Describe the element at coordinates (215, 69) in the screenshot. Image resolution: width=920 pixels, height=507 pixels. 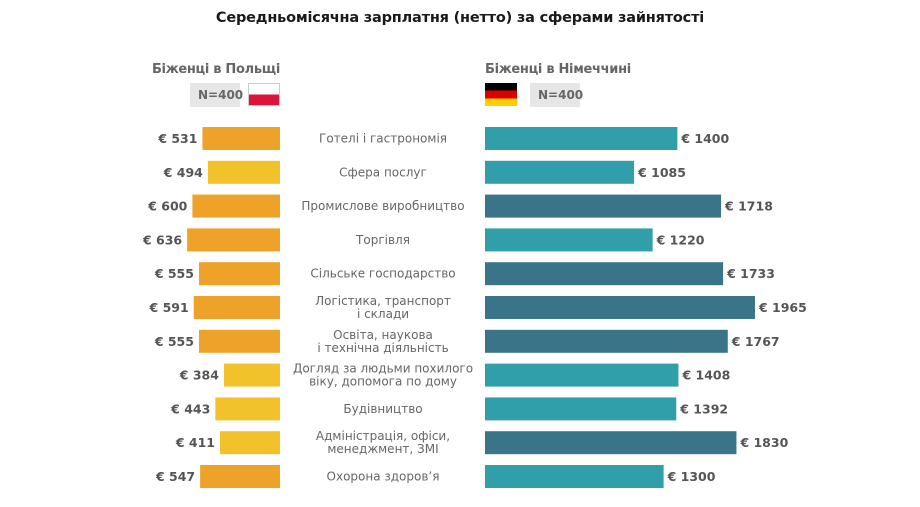
I see `poland-panel-title: Біженці в Польщі` at that location.